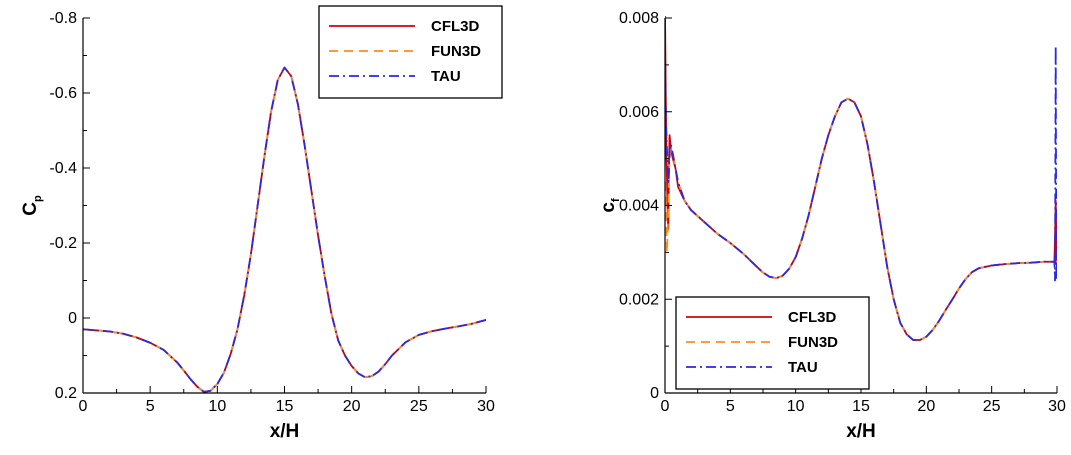  Describe the element at coordinates (63, 168) in the screenshot. I see `y-tick-label: -0.4` at that location.